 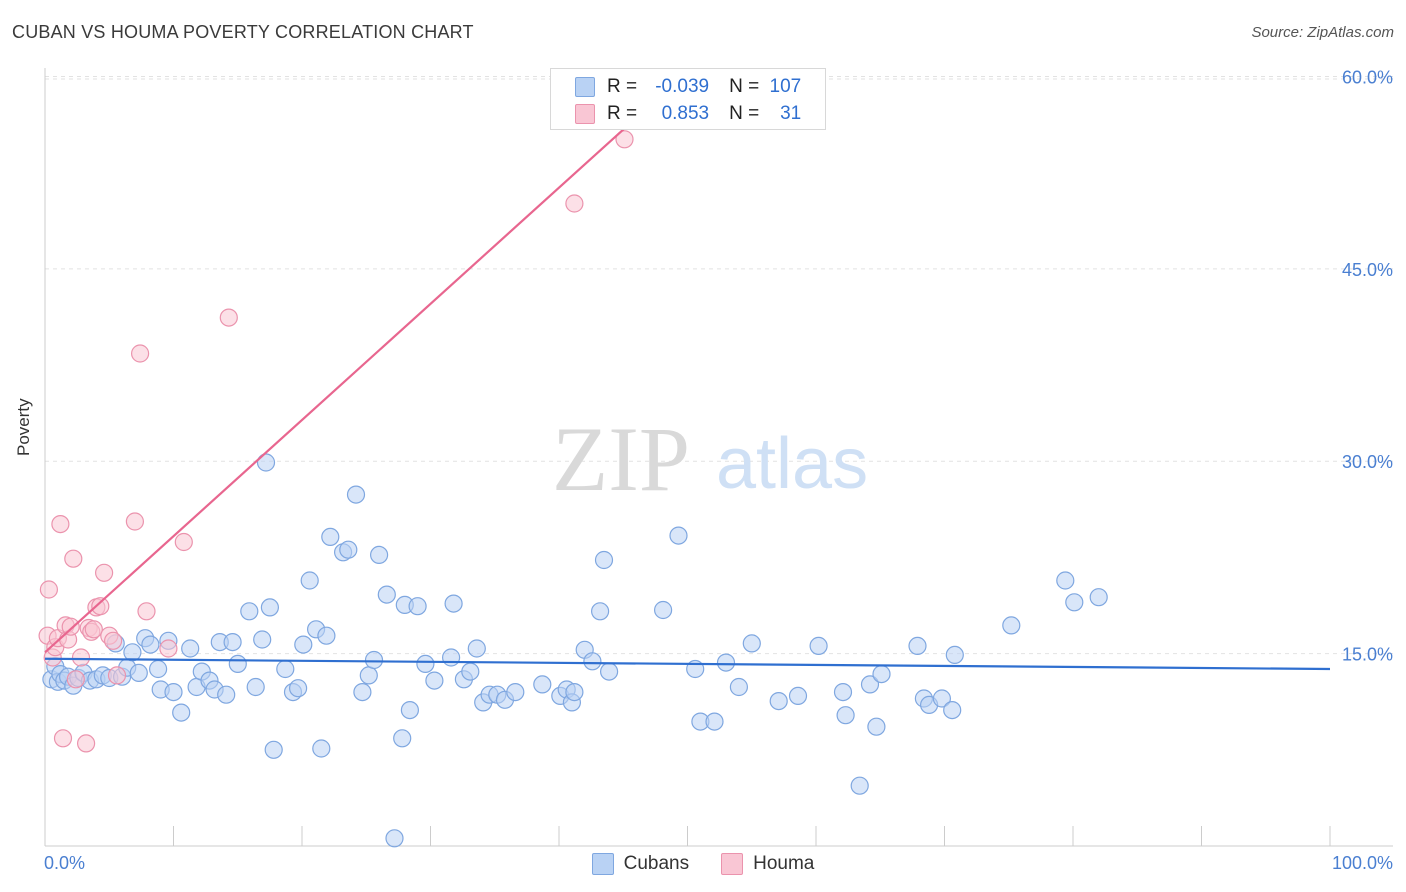 I want to click on legend-label-cubans: Cubans, so click(x=656, y=863).